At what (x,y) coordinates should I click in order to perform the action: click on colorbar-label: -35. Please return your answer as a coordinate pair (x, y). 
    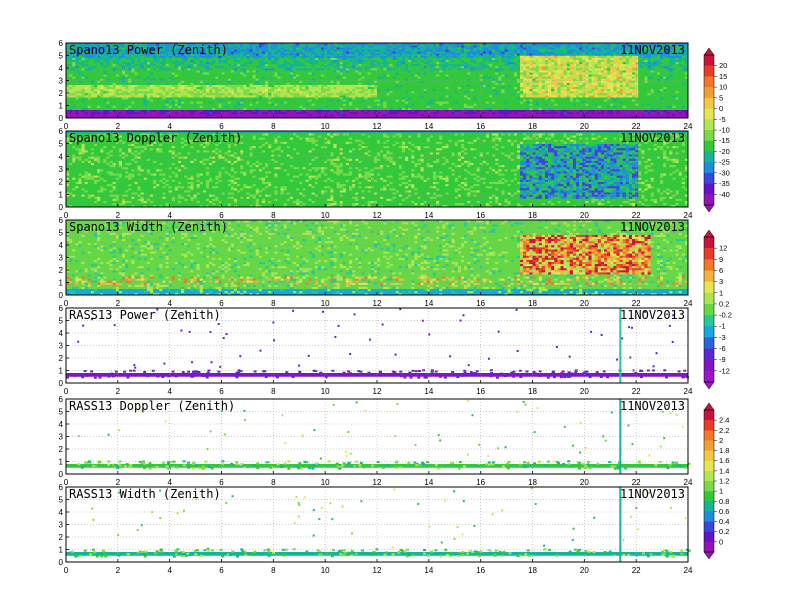
    Looking at the image, I should click on (724, 183).